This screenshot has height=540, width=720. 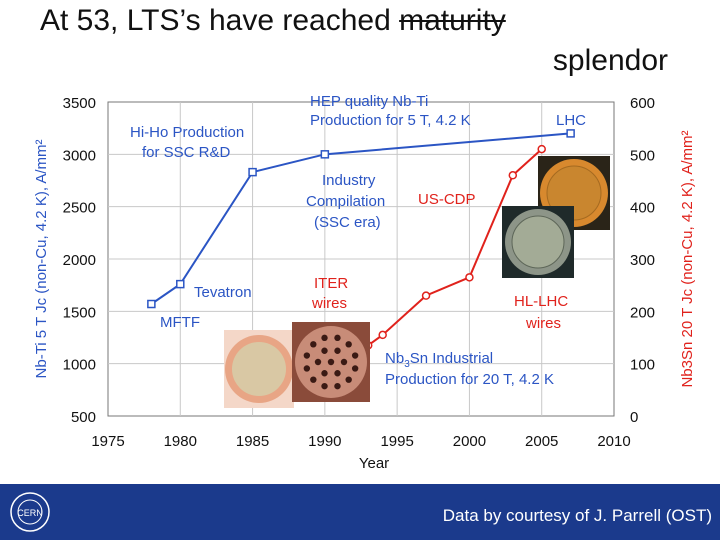 What do you see at coordinates (390, 120) in the screenshot?
I see `annot-hep-2: Production for 5 T, 4.2 K` at bounding box center [390, 120].